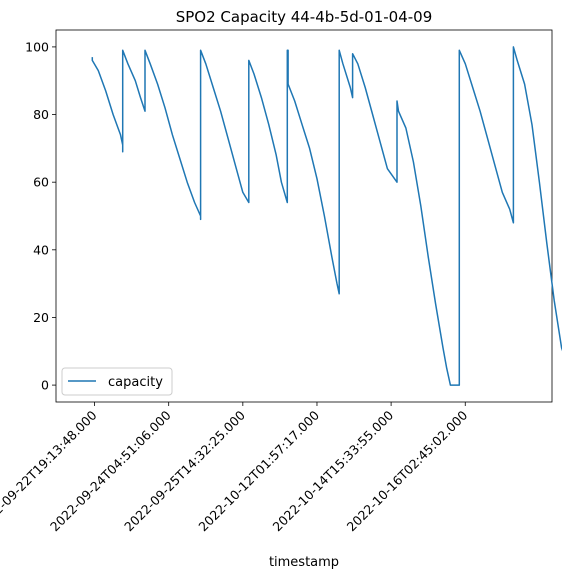 The image size is (562, 579). What do you see at coordinates (304, 17) in the screenshot?
I see `chart-title: SPO2 Capacity 44-4b-5d-01-04-09` at bounding box center [304, 17].